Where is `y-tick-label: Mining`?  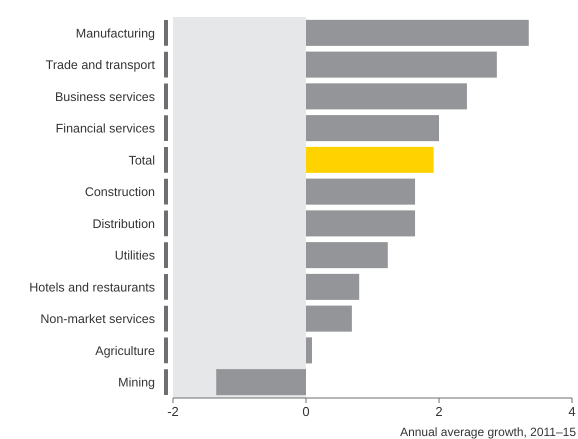 y-tick-label: Mining is located at coordinates (137, 383).